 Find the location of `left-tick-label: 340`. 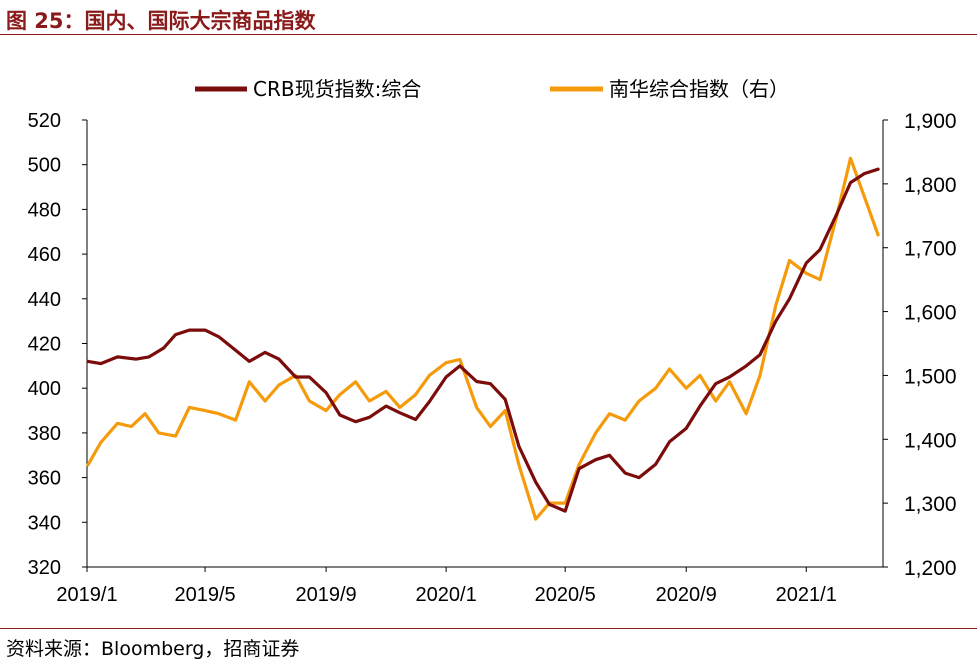

left-tick-label: 340 is located at coordinates (44, 523).